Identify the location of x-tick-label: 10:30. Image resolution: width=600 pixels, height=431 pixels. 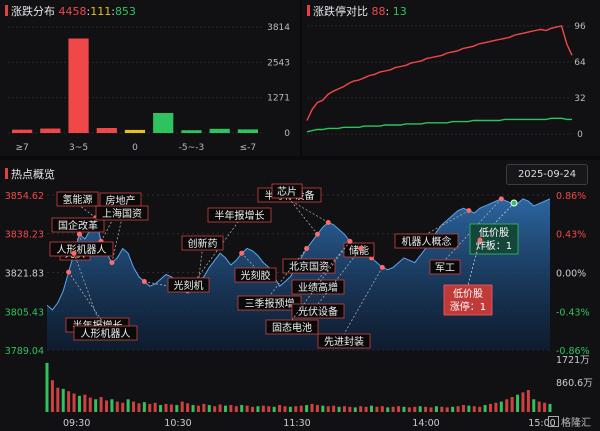
(177, 423).